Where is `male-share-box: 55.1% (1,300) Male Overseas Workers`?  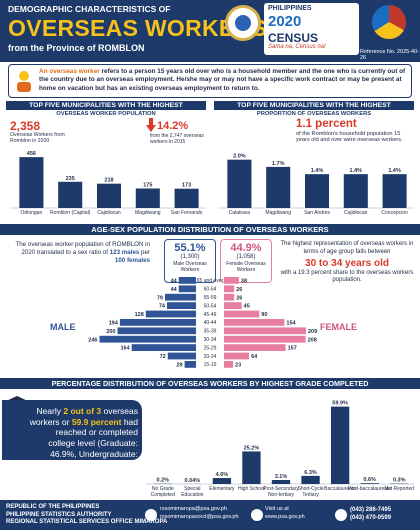 male-share-box: 55.1% (1,300) Male Overseas Workers is located at coordinates (190, 261).